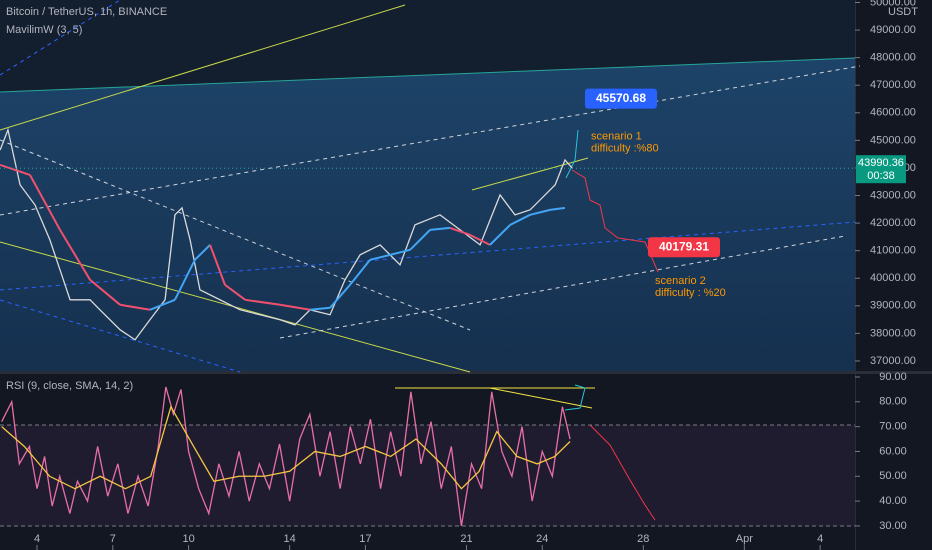 Image resolution: width=932 pixels, height=550 pixels. What do you see at coordinates (286, 447) in the screenshot?
I see `series-line` at bounding box center [286, 447].